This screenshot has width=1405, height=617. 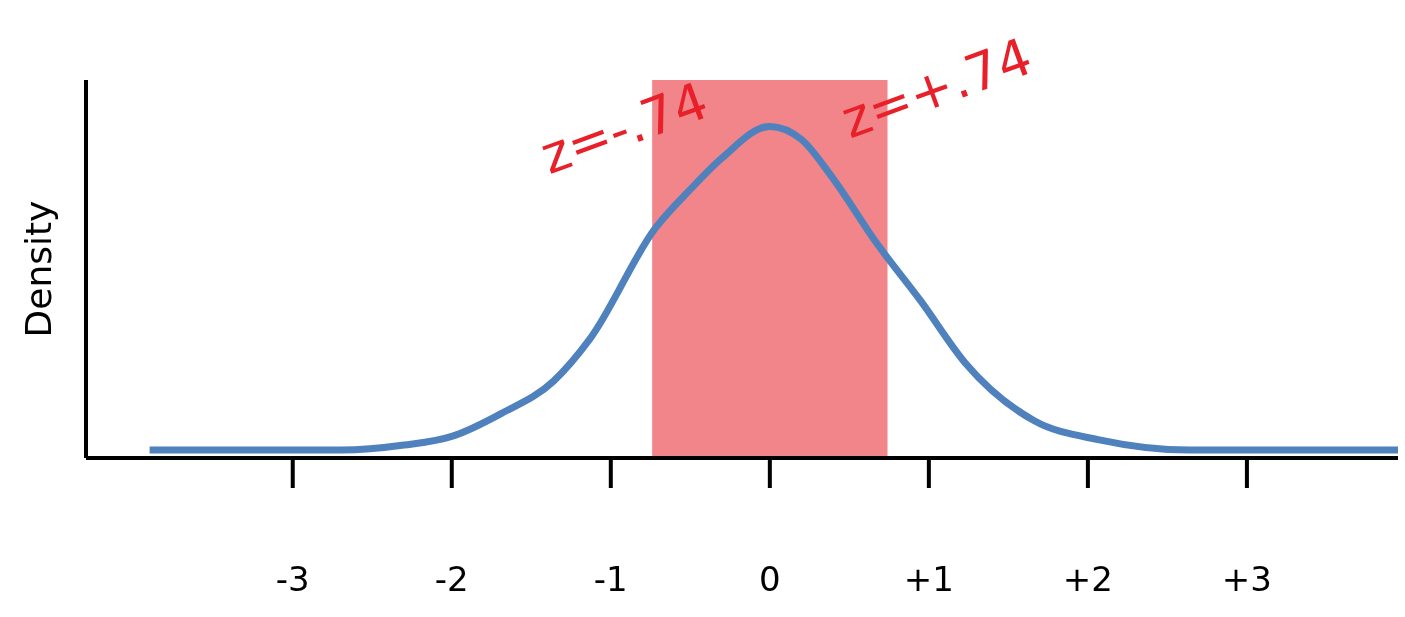 I want to click on x-tick-label: +2, so click(x=1087, y=579).